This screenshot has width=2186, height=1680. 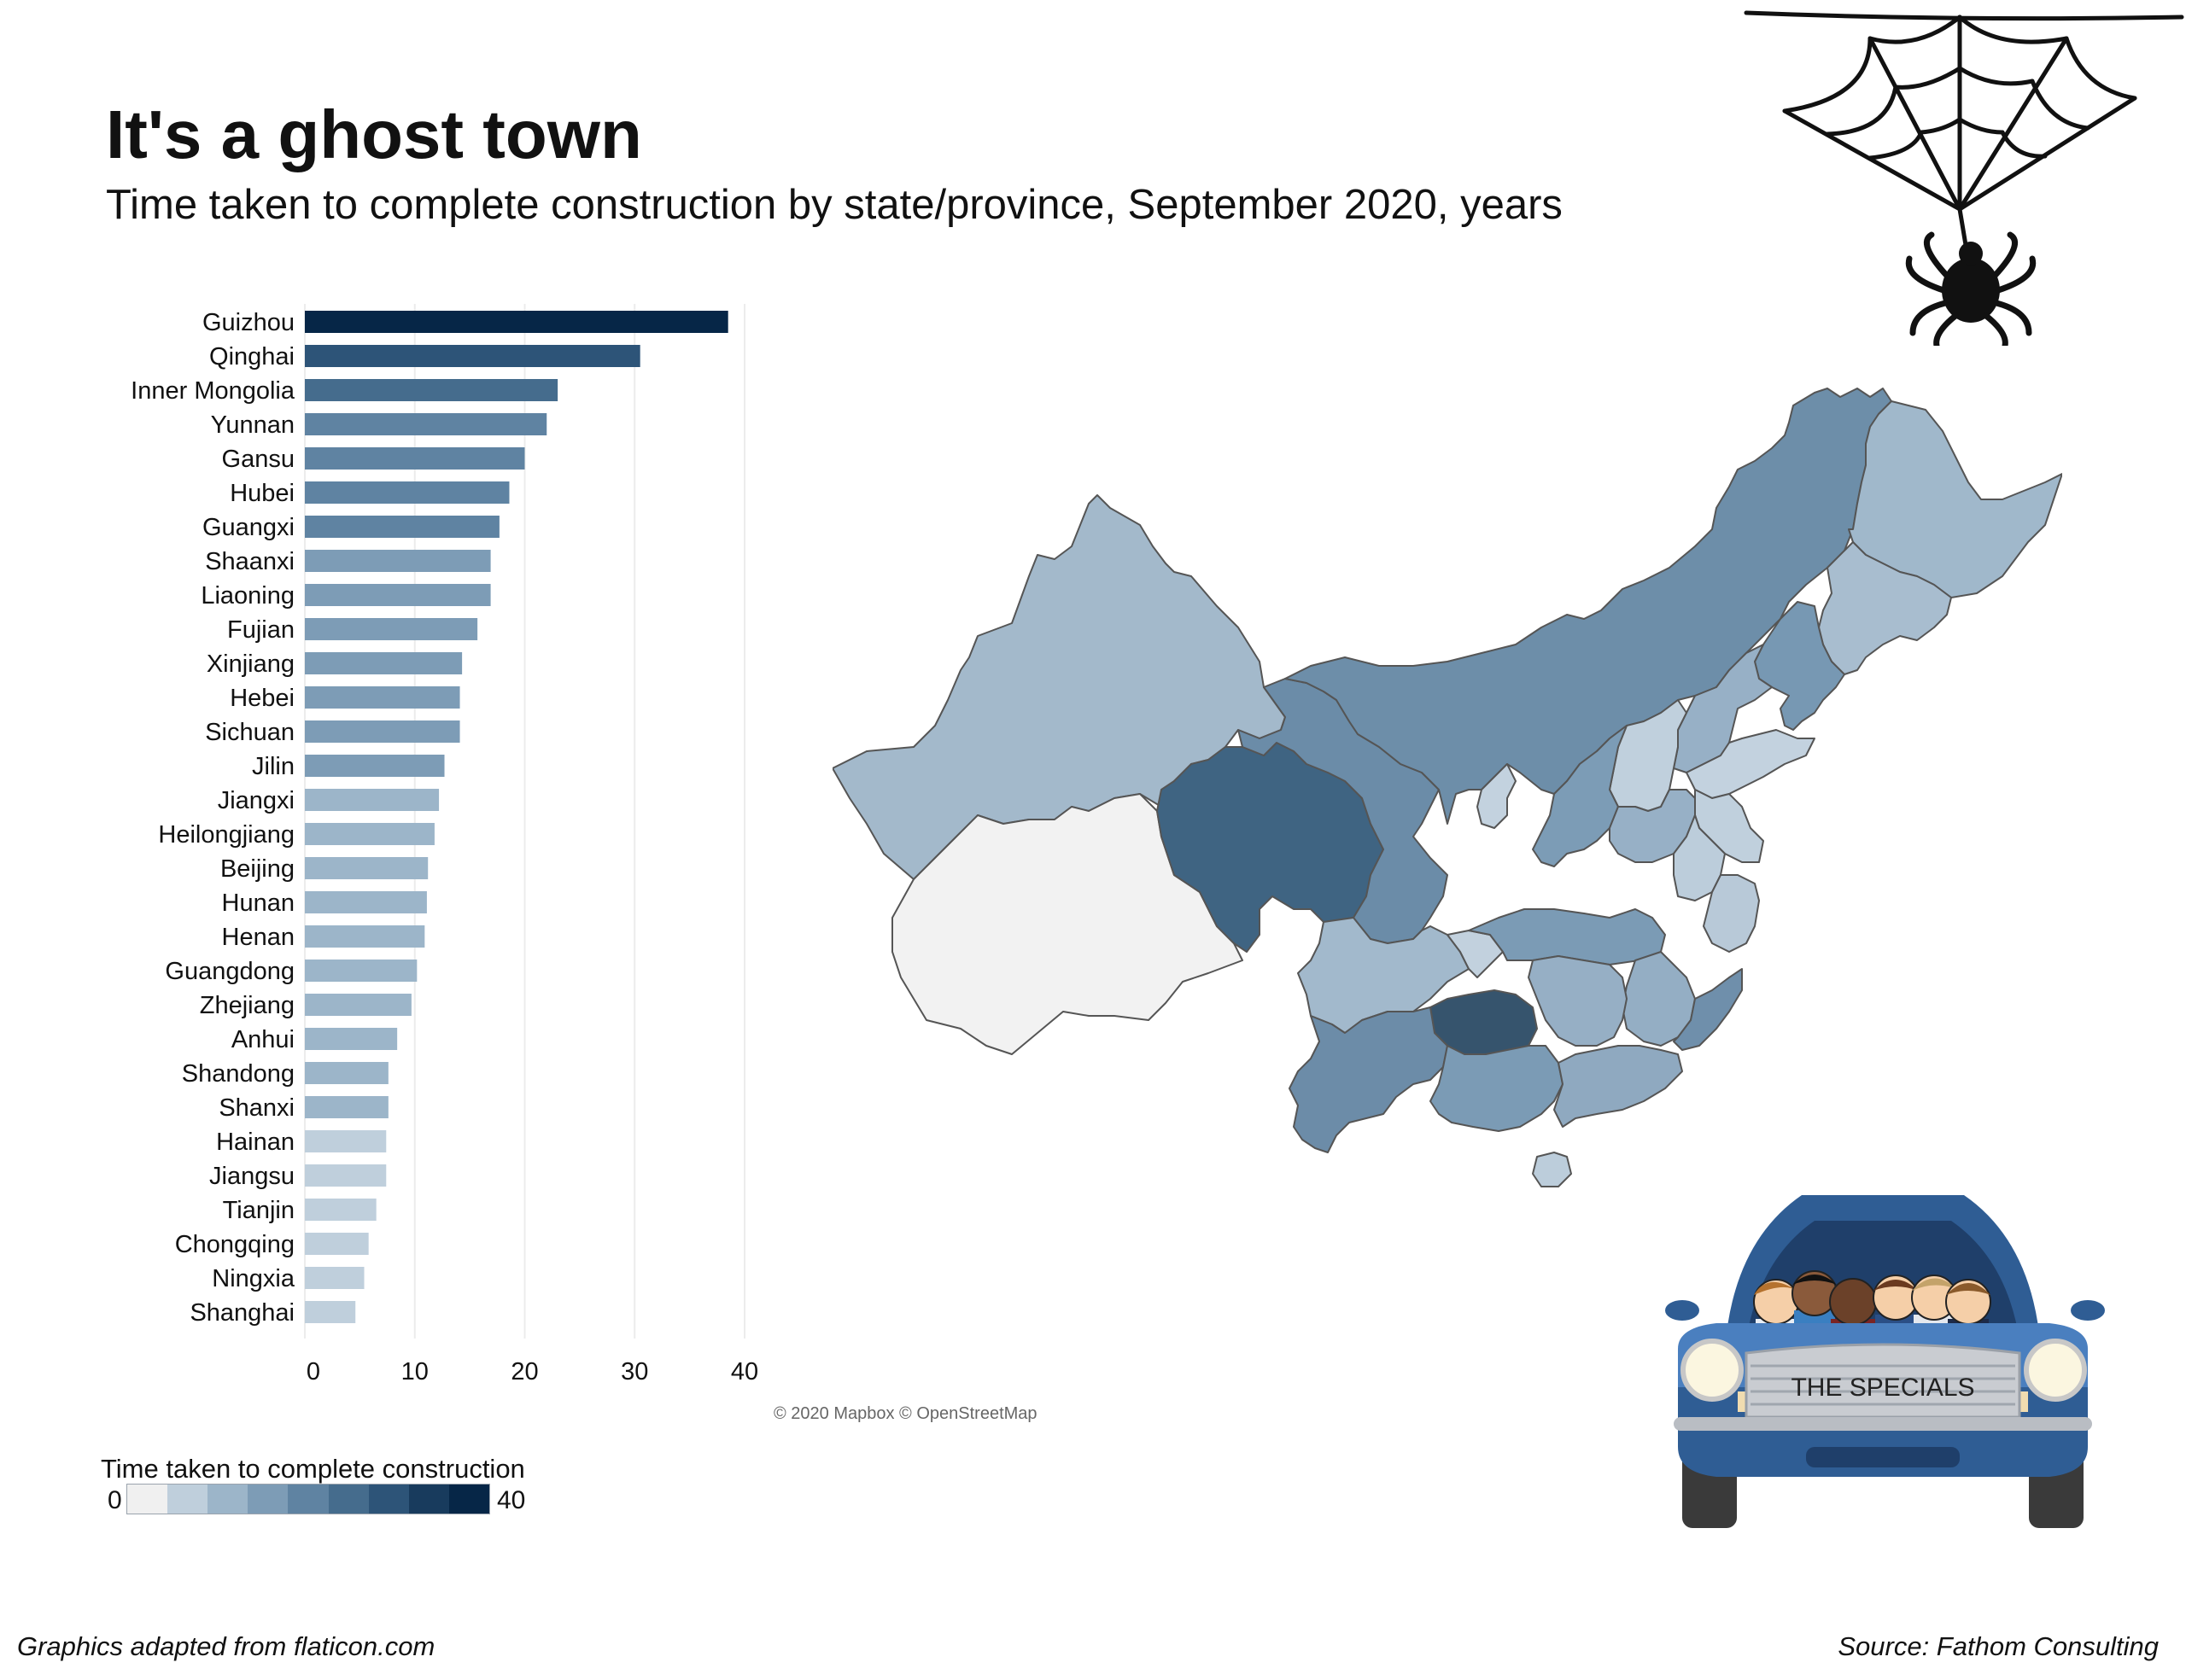 I want to click on category-label: Hubei, so click(x=262, y=493).